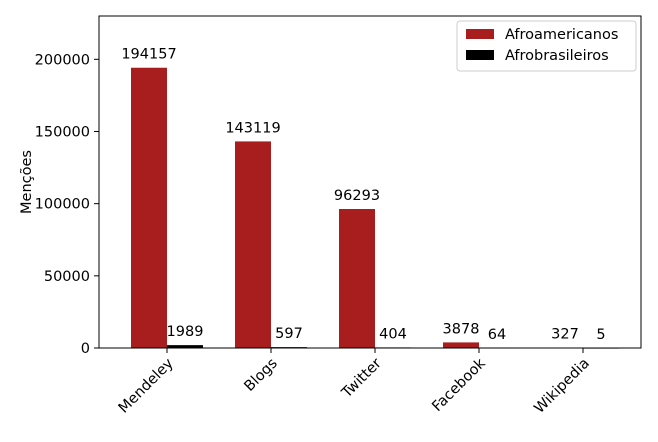  What do you see at coordinates (85, 349) in the screenshot?
I see `y-tick-label: 0` at bounding box center [85, 349].